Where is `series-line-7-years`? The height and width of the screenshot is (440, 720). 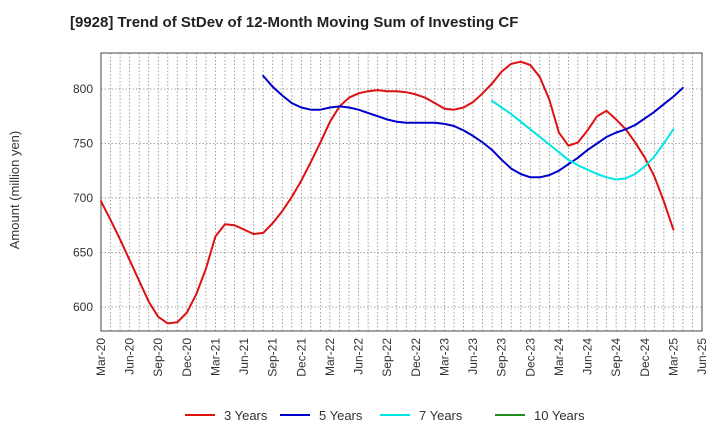
series-line-7-years is located at coordinates (583, 140).